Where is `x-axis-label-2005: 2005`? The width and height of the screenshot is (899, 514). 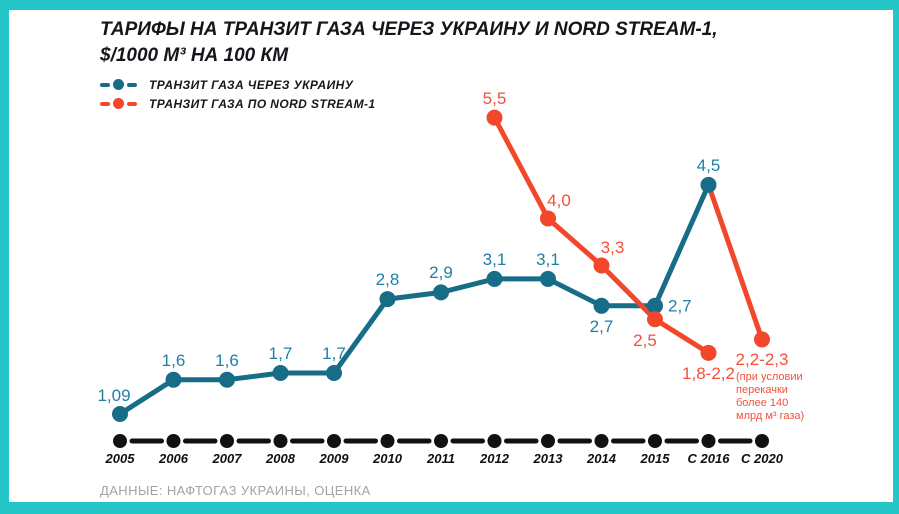 x-axis-label-2005: 2005 is located at coordinates (120, 458).